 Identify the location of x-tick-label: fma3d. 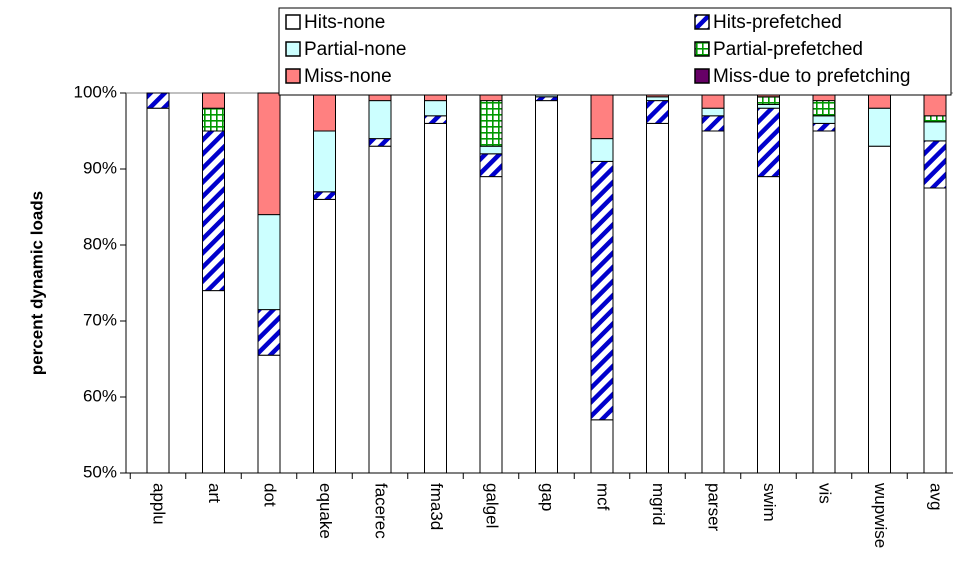
(436, 506).